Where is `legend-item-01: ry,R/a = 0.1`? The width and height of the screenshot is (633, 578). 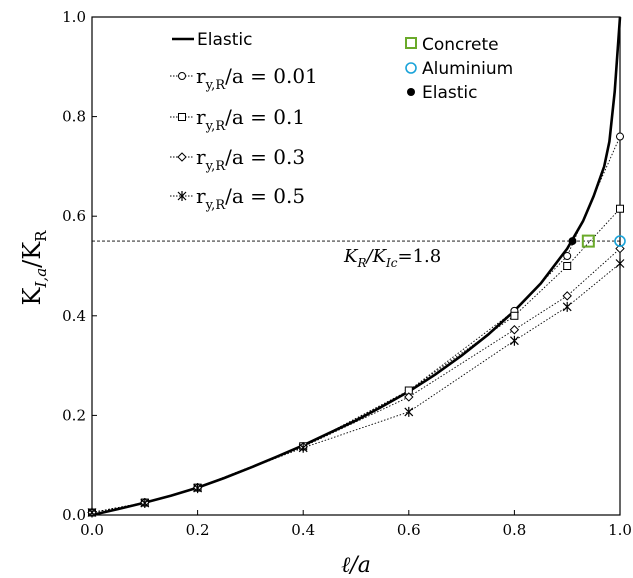
legend-item-01: ry,R/a = 0.1 is located at coordinates (237, 119).